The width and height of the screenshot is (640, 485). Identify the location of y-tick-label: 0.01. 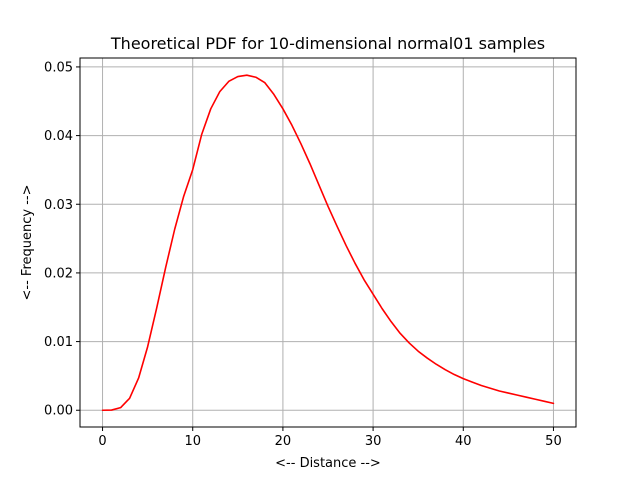
(58, 342).